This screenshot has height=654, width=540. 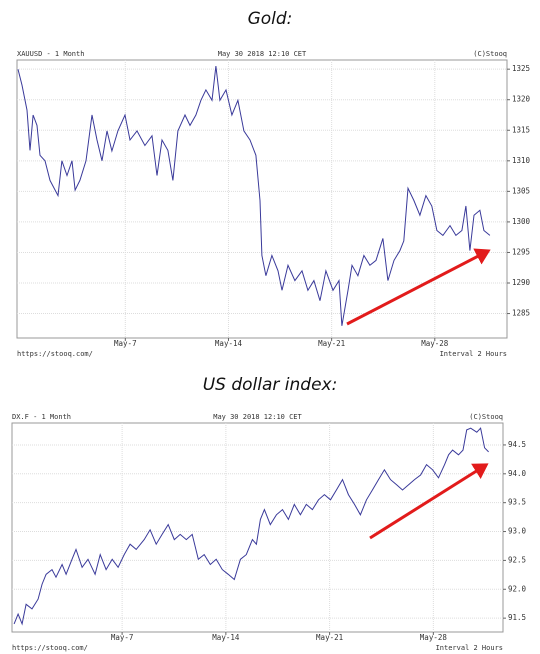 I want to click on y-tick-label: 1290, so click(x=521, y=282).